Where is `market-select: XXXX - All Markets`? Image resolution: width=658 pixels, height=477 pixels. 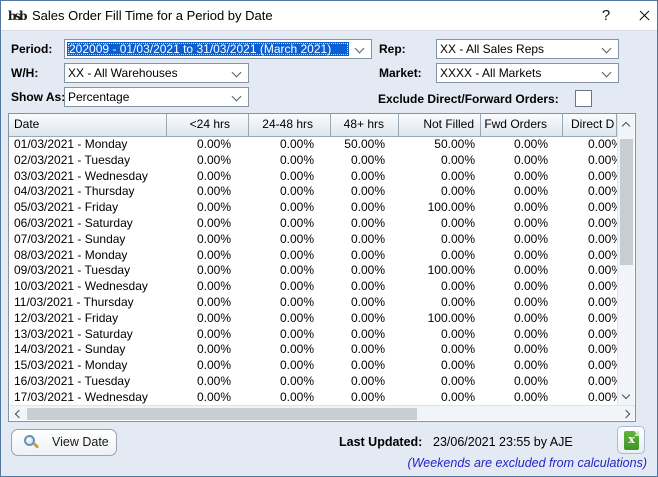 market-select: XXXX - All Markets is located at coordinates (527, 73).